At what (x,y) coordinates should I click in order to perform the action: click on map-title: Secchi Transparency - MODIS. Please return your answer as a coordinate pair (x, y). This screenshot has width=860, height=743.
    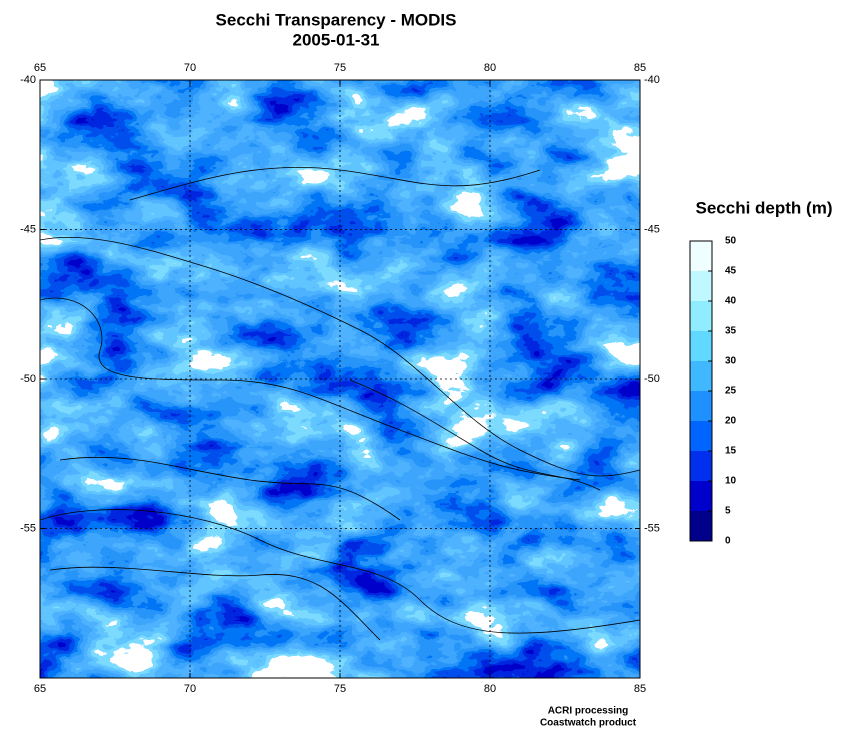
    Looking at the image, I should click on (336, 19).